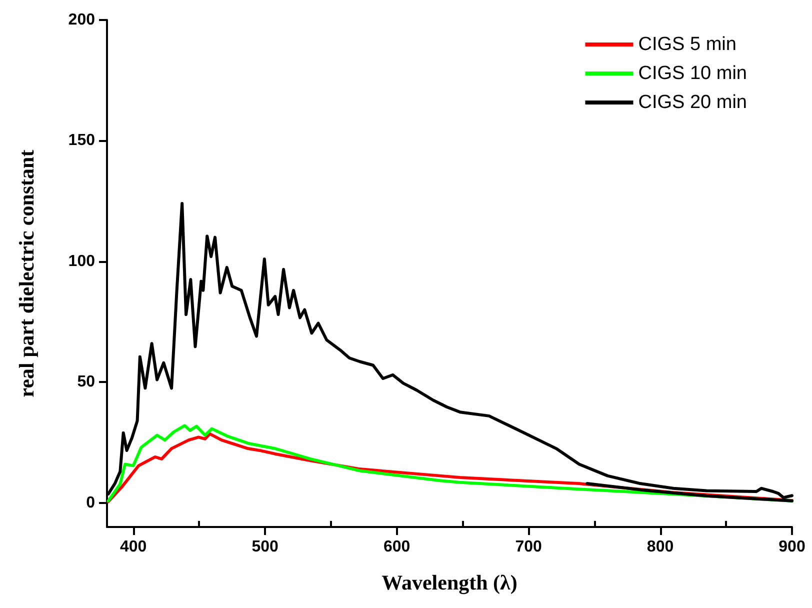 The width and height of the screenshot is (812, 608). Describe the element at coordinates (687, 44) in the screenshot. I see `legend-label: CIGS 5 min` at that location.